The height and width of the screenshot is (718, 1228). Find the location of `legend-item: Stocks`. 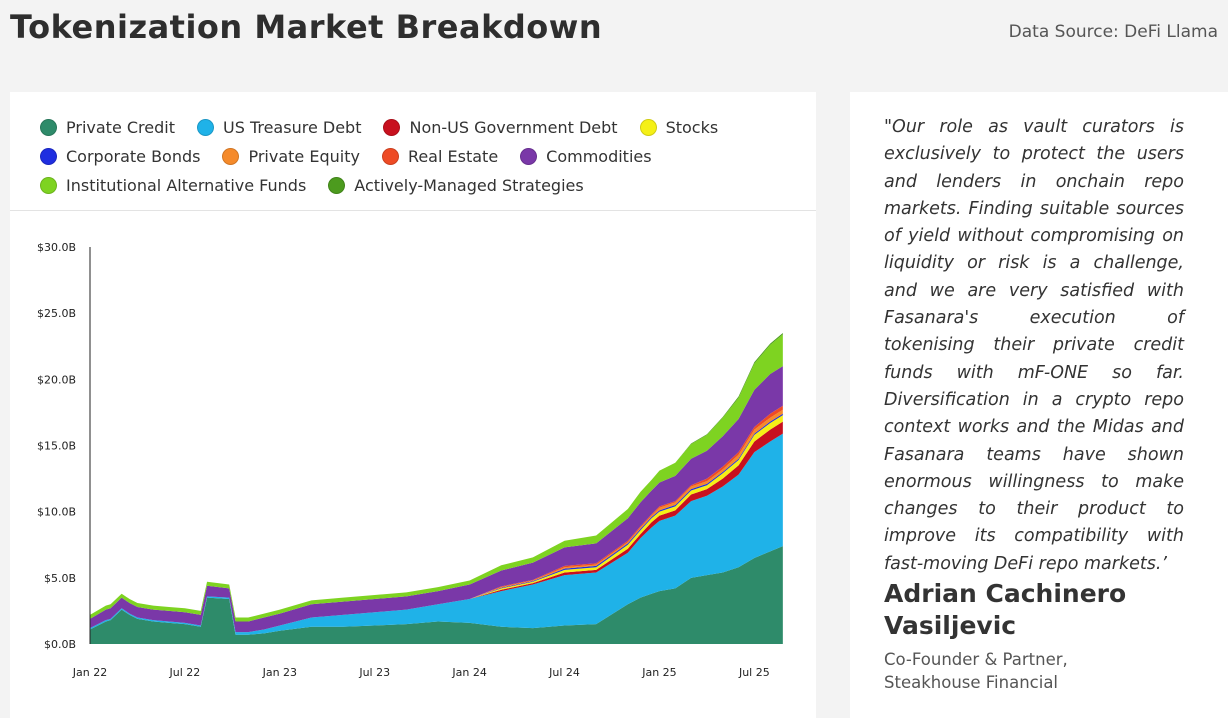

legend-item: Stocks is located at coordinates (679, 127).